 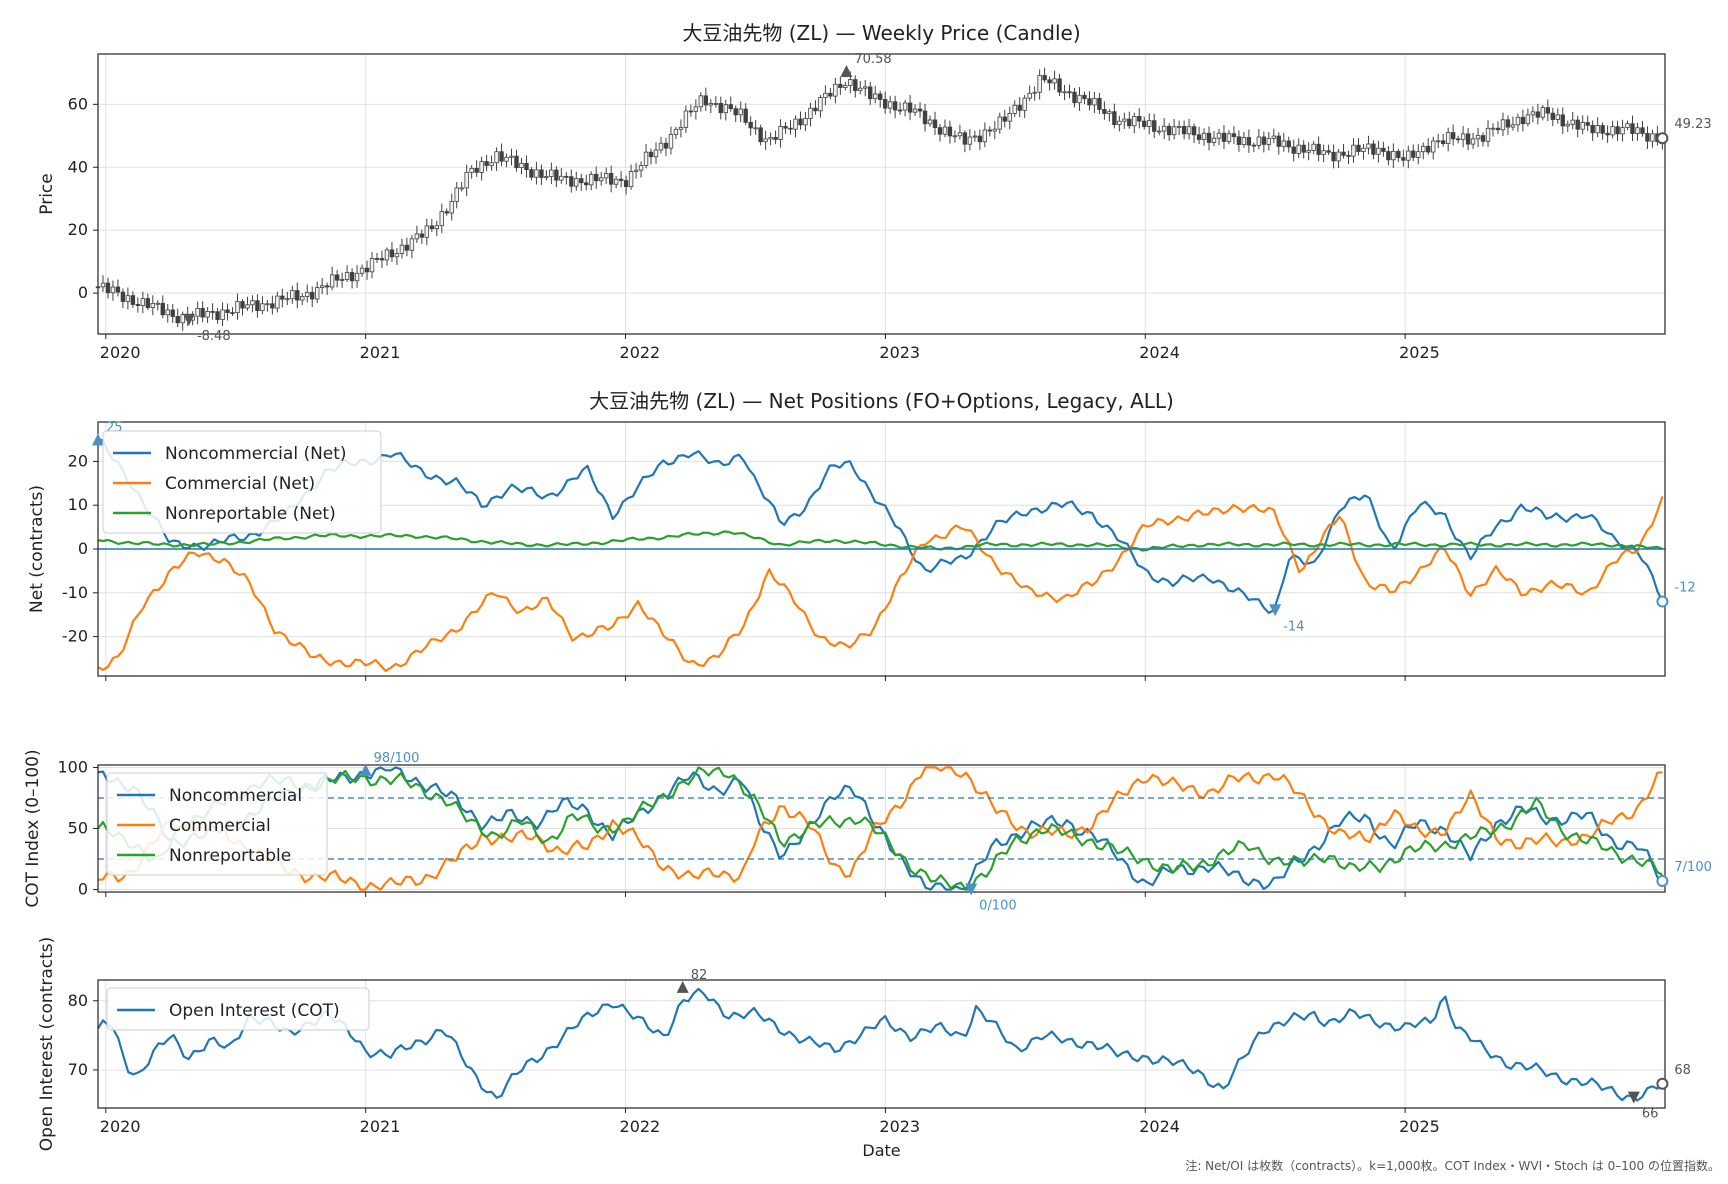 I want to click on y-tick-label: 100, so click(x=72, y=766).